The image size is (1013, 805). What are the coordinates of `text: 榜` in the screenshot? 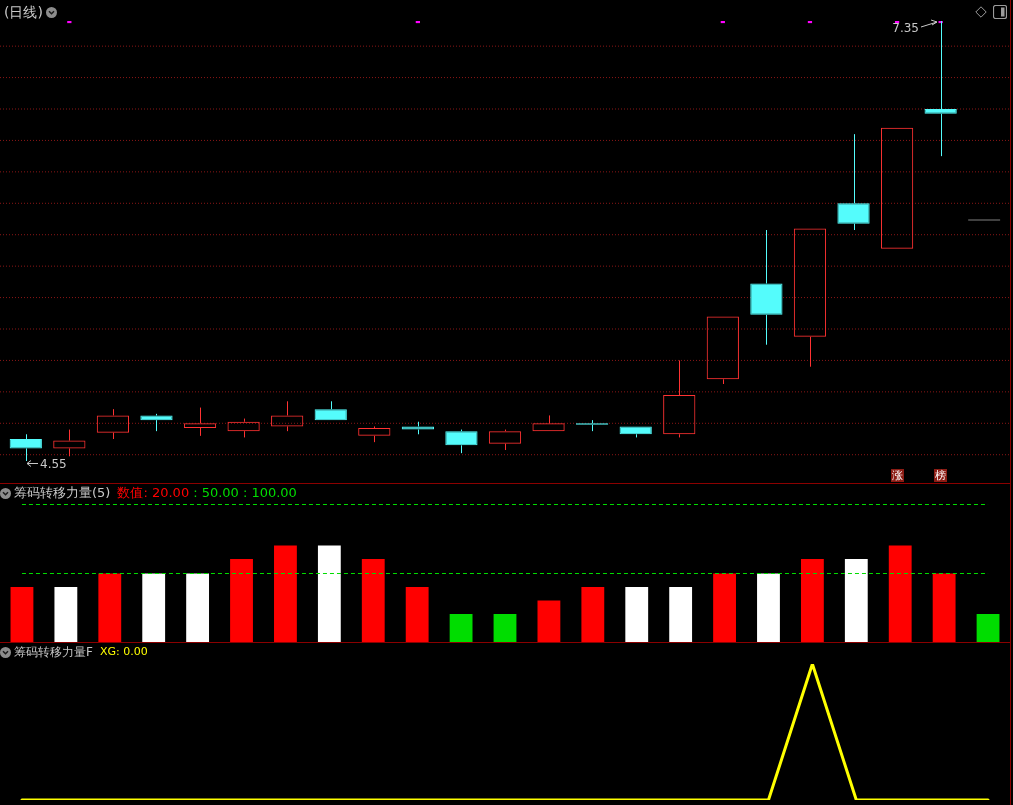 It's located at (941, 475).